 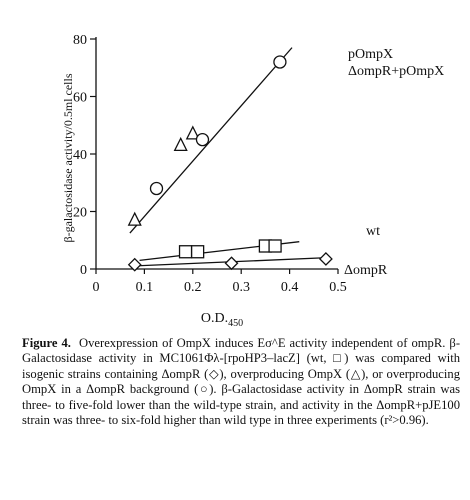 What do you see at coordinates (68, 157) in the screenshot?
I see `y-axis-label: β-galactosidase activity/0.5ml cells` at bounding box center [68, 157].